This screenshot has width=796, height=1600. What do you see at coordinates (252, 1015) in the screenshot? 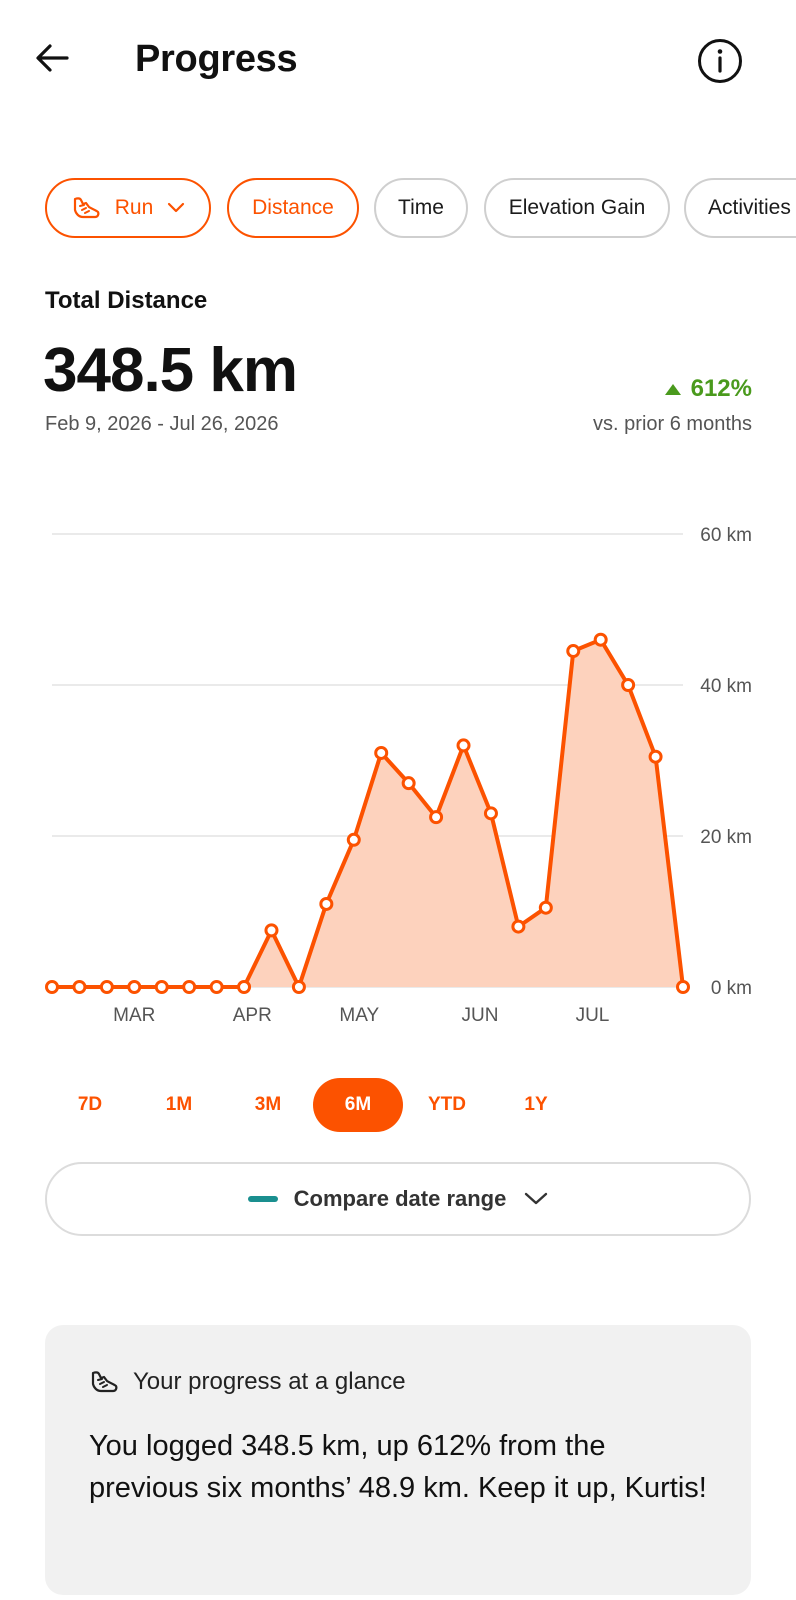
I see `x-tick-label: APR` at bounding box center [252, 1015].